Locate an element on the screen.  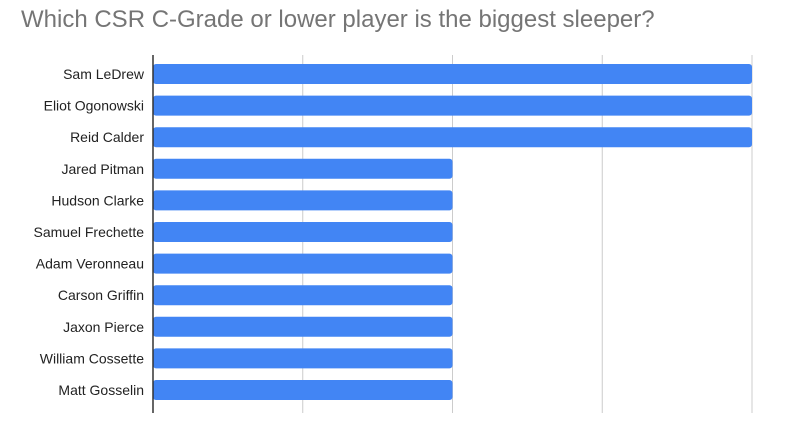
category-label-7: Carson Griffin is located at coordinates (101, 295).